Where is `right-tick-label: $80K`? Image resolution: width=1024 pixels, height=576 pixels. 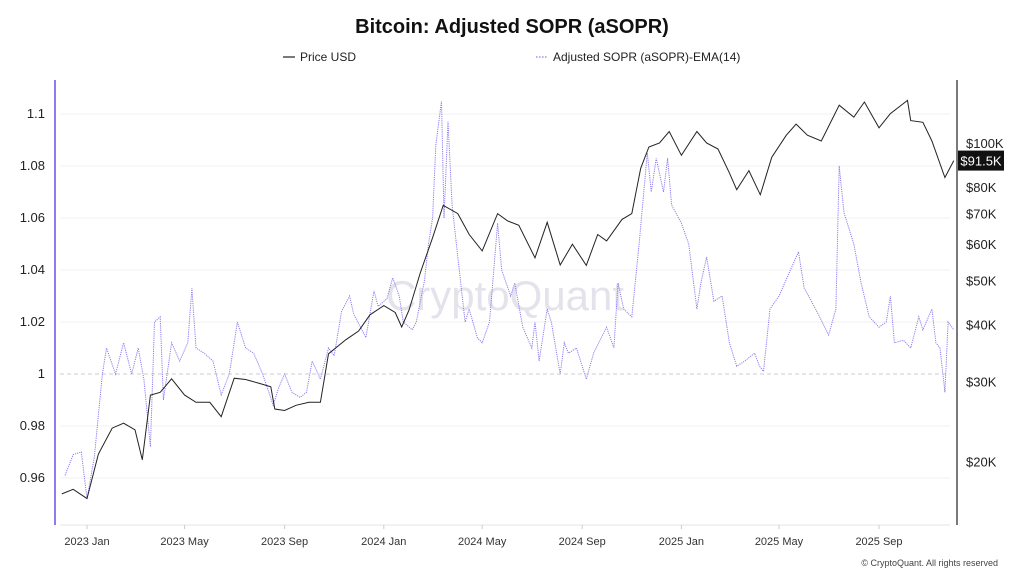 right-tick-label: $80K is located at coordinates (981, 187).